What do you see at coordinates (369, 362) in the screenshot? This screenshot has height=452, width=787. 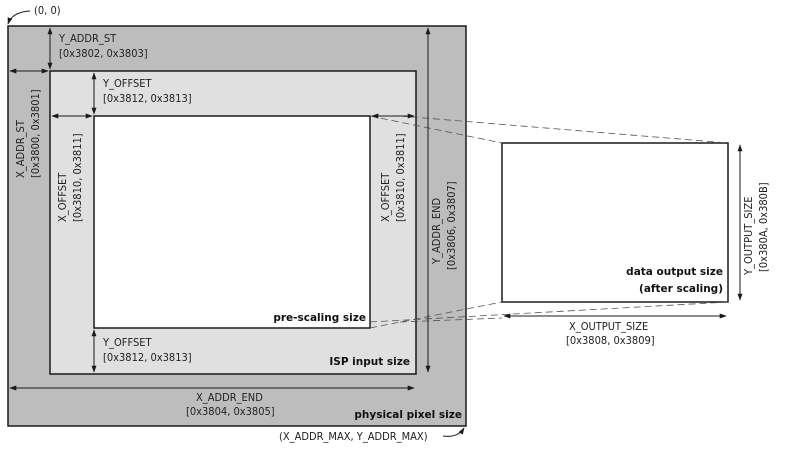 I see `isp-input-label: ISP input size` at bounding box center [369, 362].